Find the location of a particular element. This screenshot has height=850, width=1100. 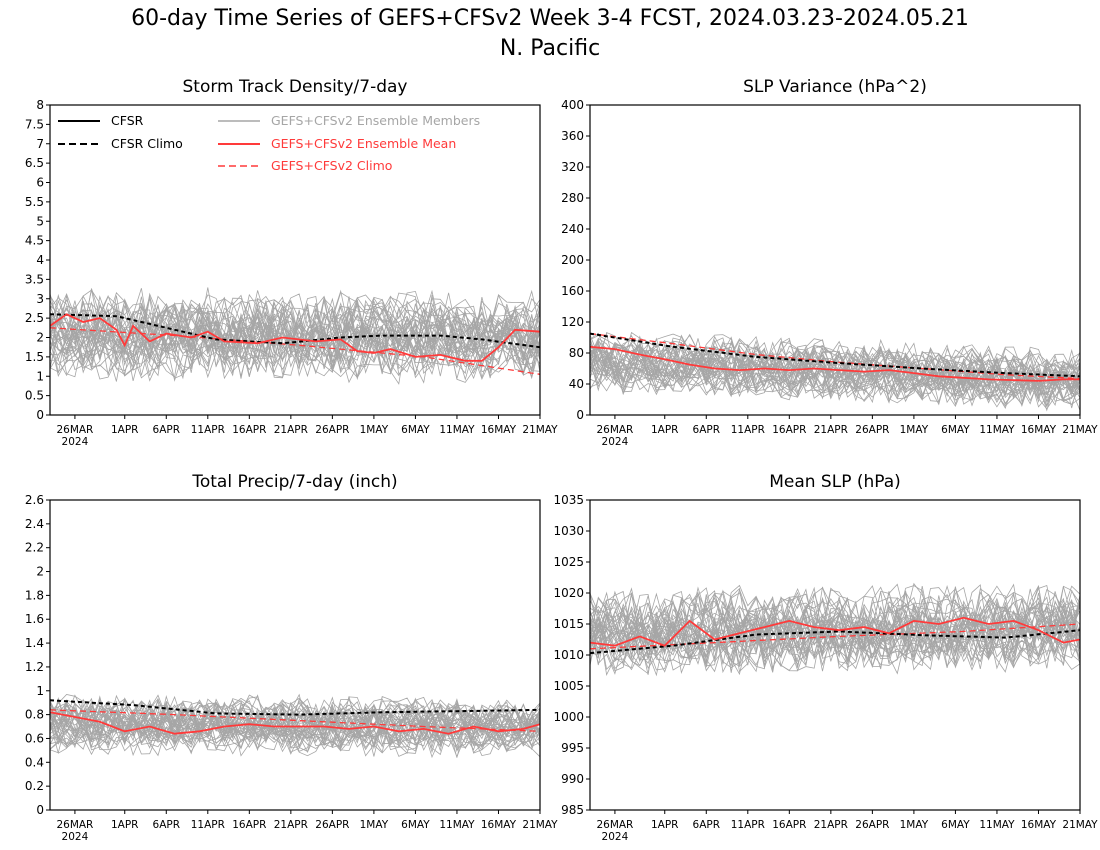

y-tick-label: 1.2 is located at coordinates (34, 667).